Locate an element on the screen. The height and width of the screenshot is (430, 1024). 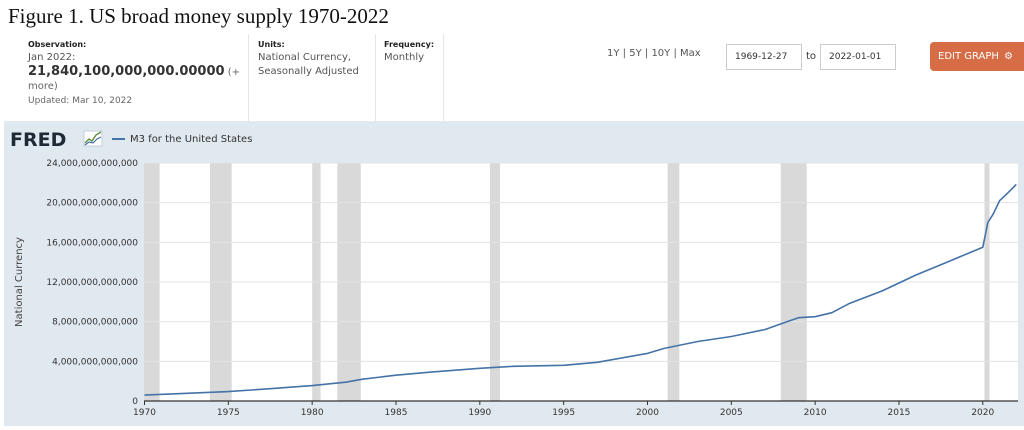
fred-logo-text: FRED is located at coordinates (38, 140).